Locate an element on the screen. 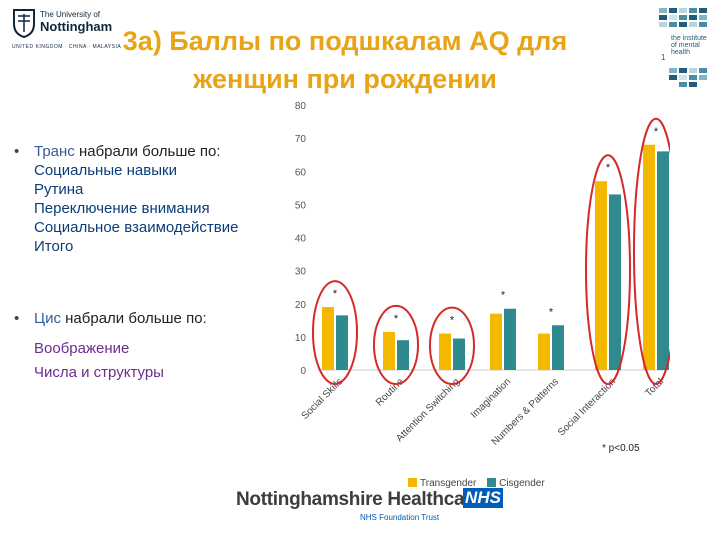 This screenshot has height=540, width=720. trans-bullet: • Транс набрали больше по: is located at coordinates (126, 151).